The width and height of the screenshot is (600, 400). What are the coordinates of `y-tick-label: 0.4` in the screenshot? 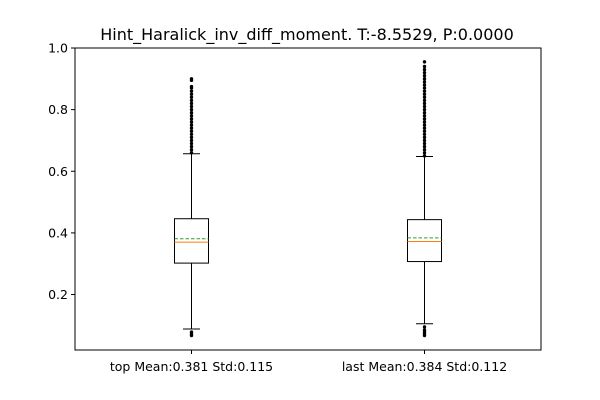 It's located at (58, 232).